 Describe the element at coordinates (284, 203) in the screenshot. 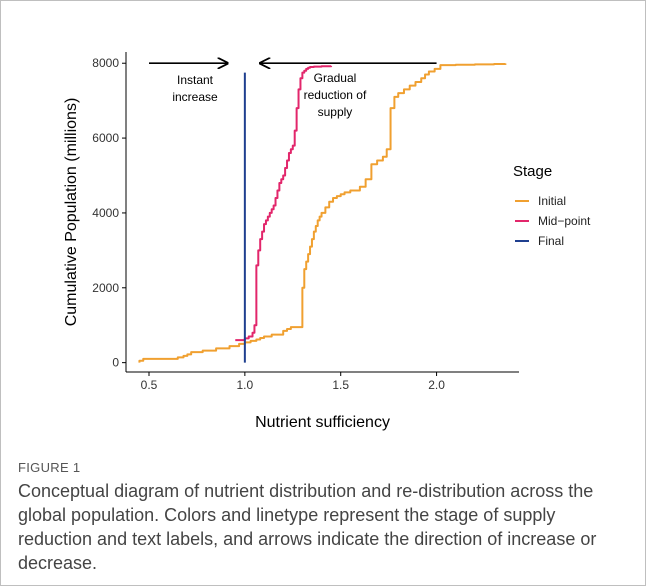

I see `series-line-mid-point` at that location.